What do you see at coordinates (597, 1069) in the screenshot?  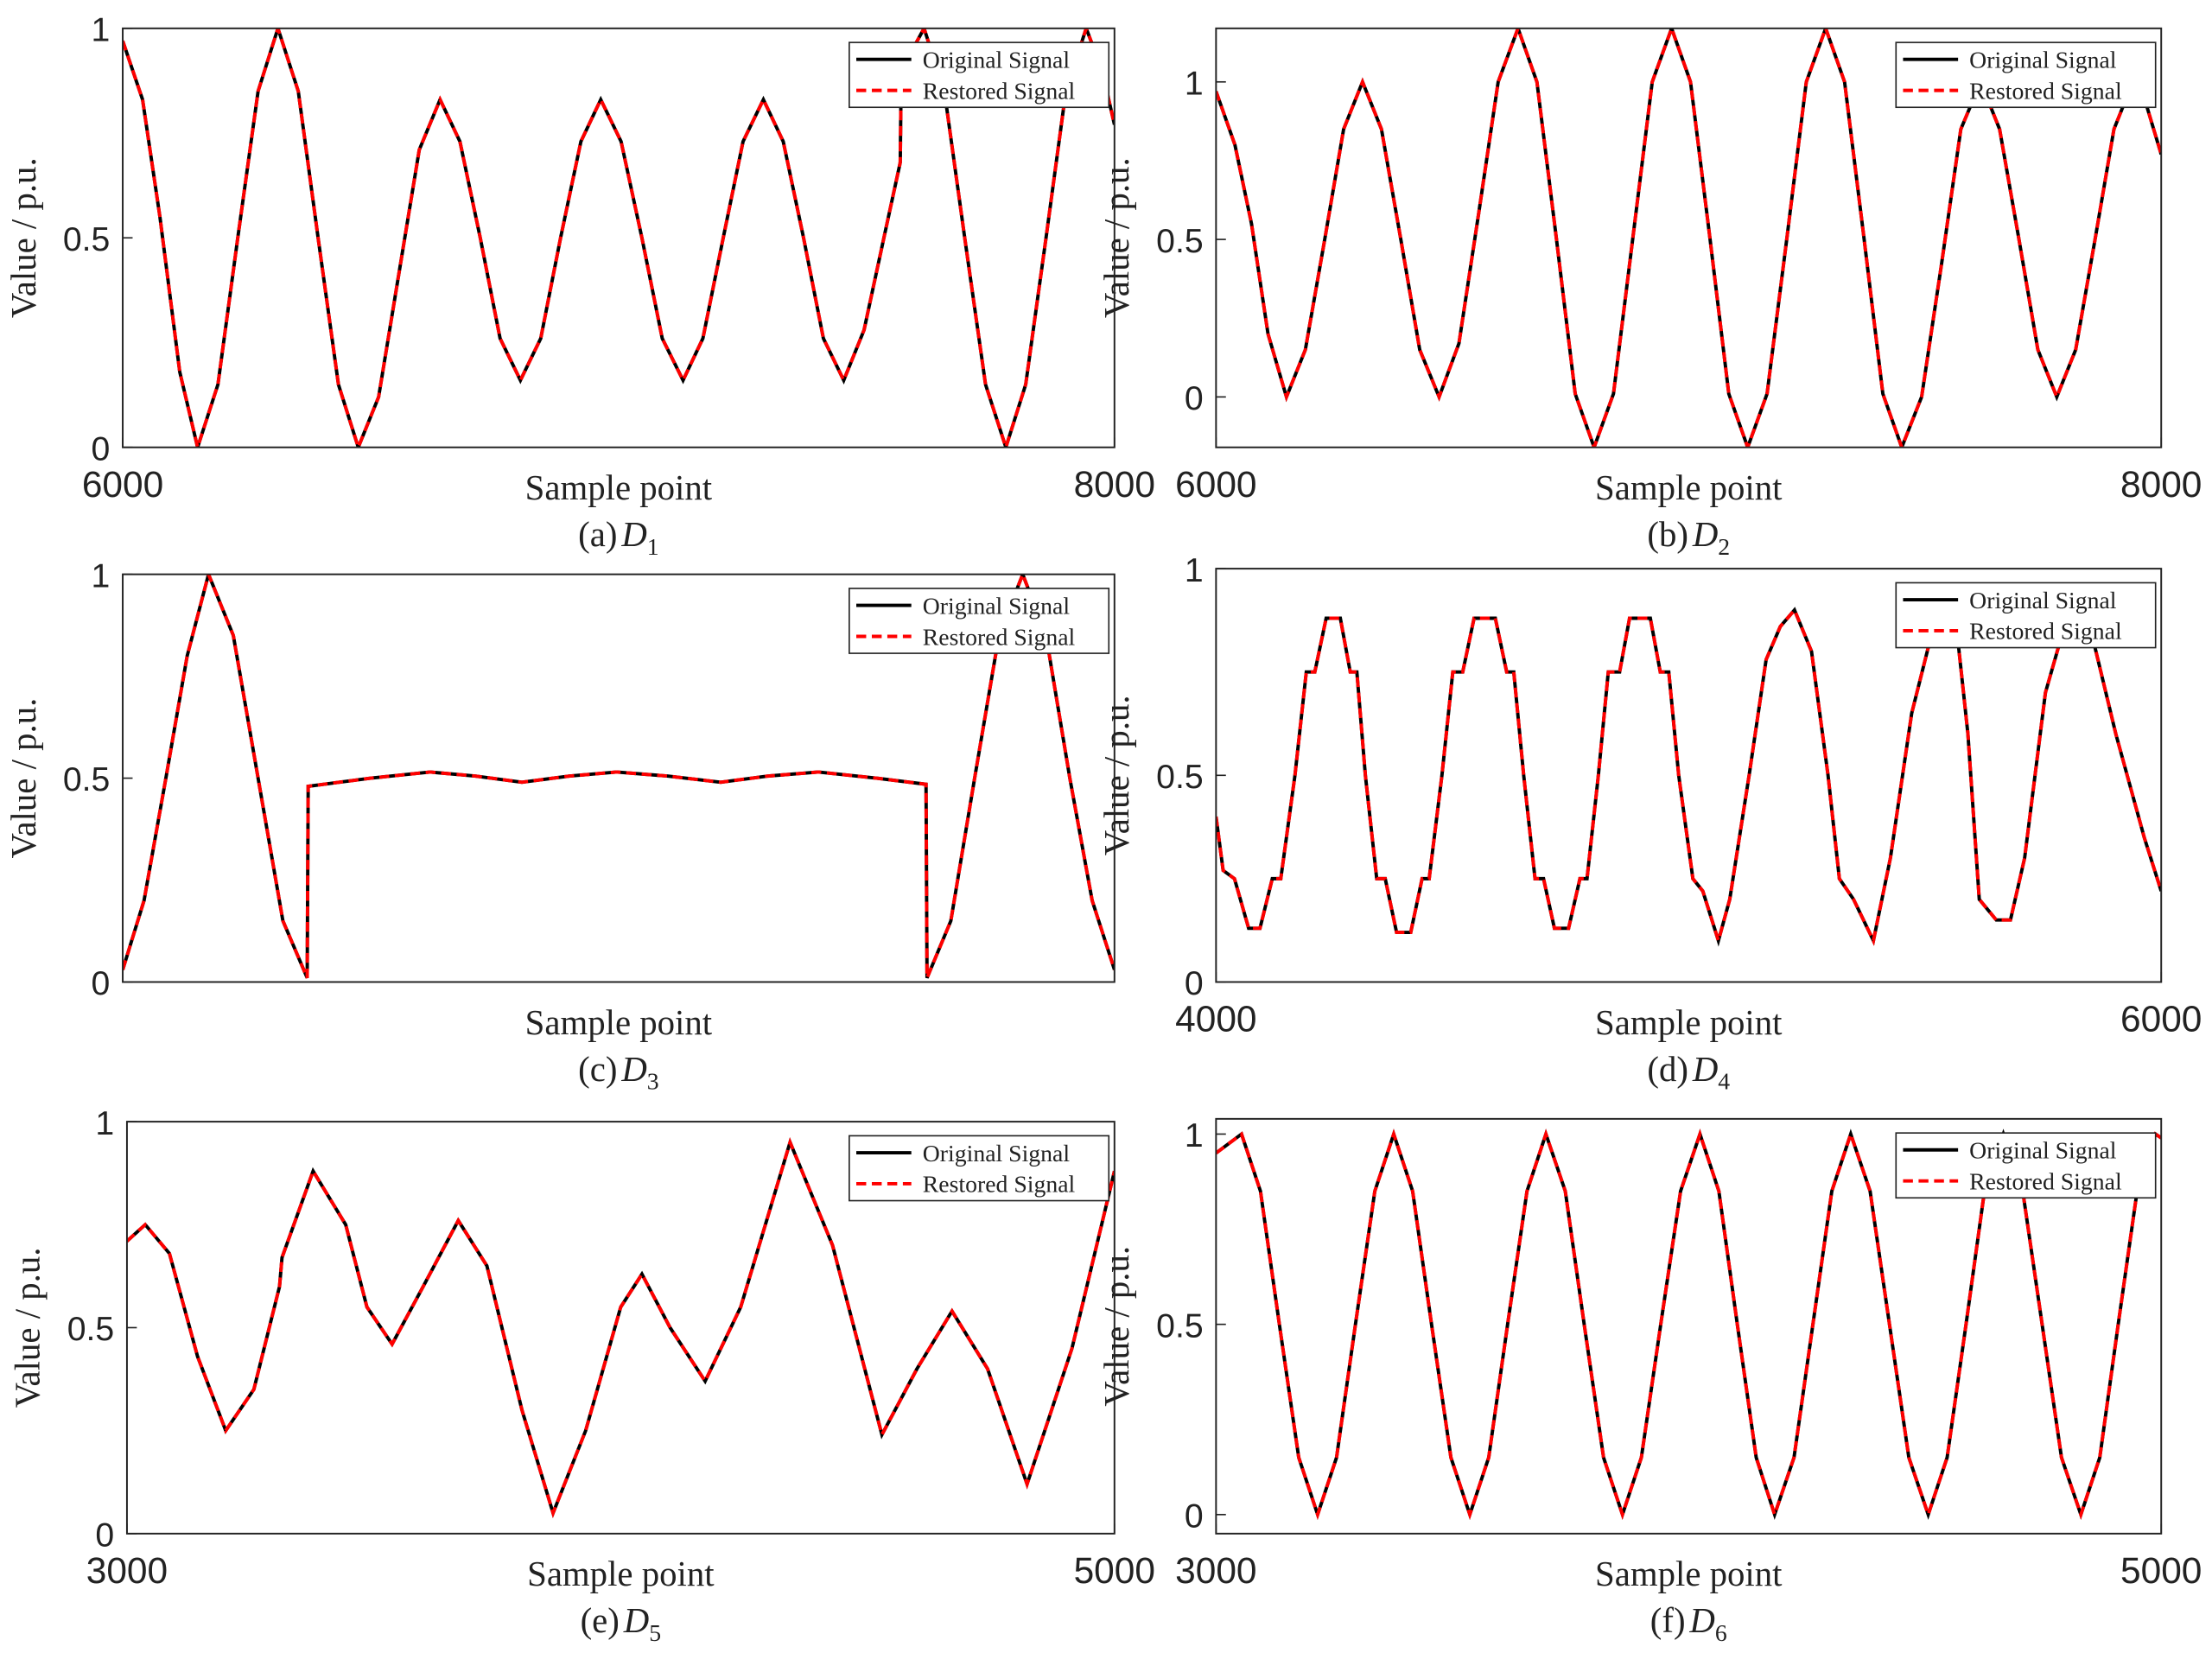 I see `caption-label: (c)` at bounding box center [597, 1069].